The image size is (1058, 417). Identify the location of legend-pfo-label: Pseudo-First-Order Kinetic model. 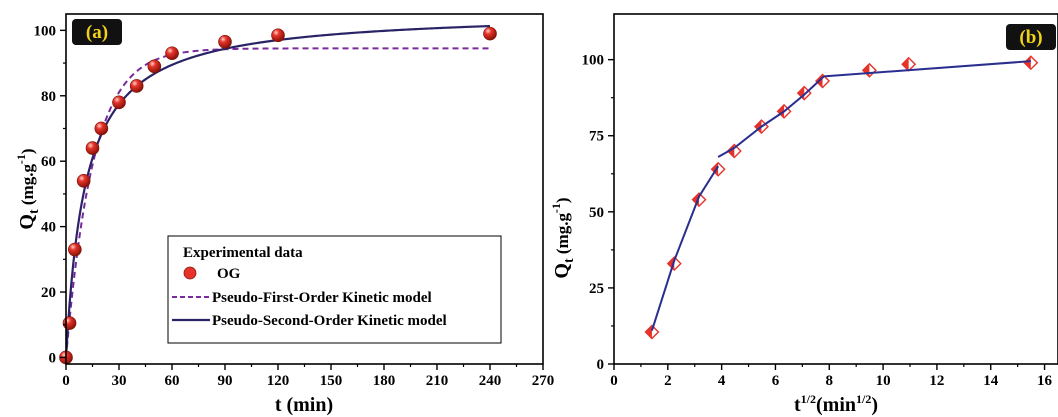
(322, 298).